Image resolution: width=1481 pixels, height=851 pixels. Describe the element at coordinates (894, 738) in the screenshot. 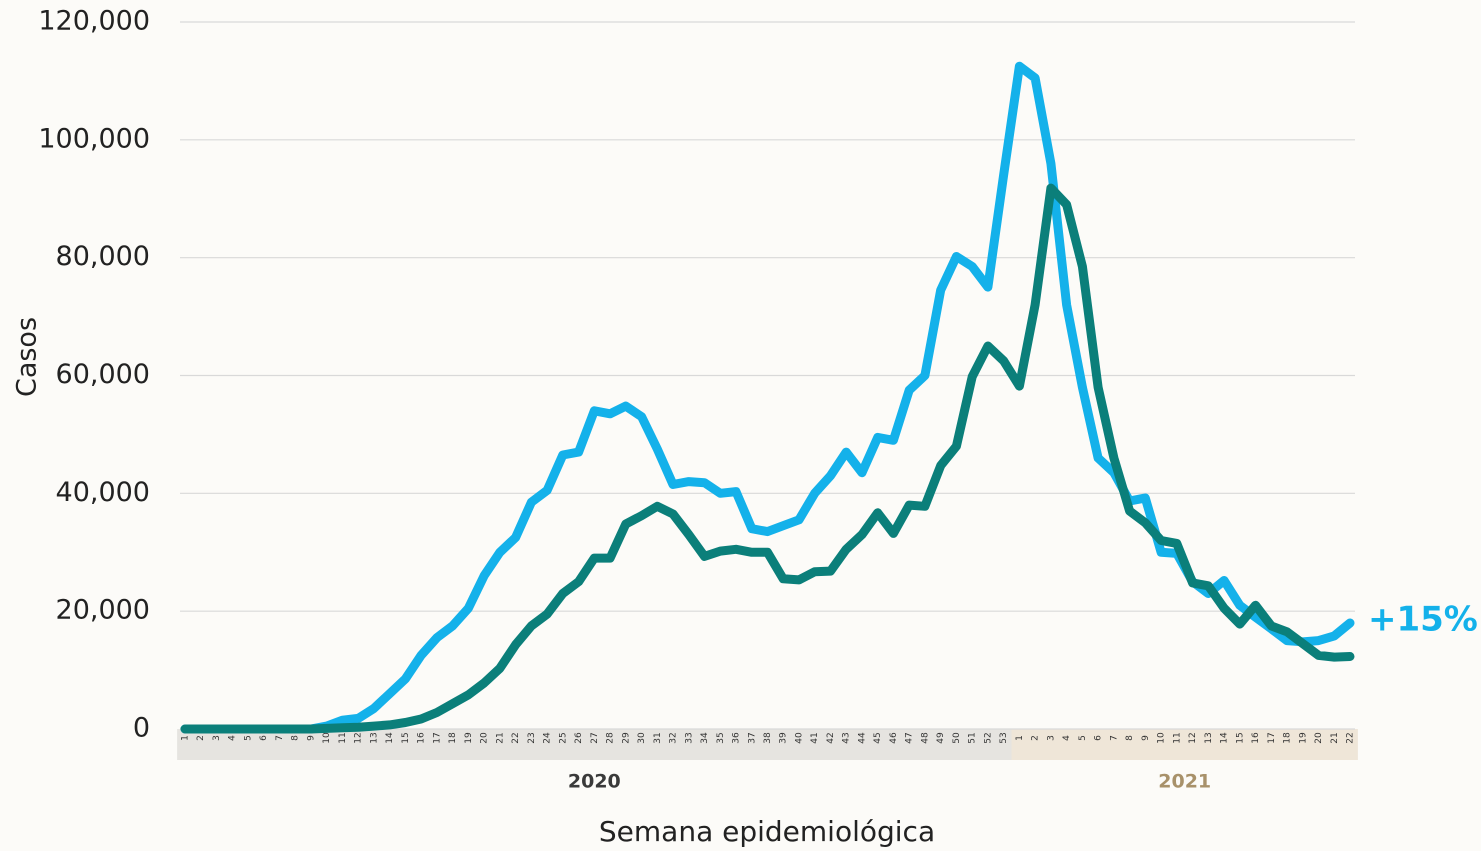

I see `x-tick-label: 46` at that location.